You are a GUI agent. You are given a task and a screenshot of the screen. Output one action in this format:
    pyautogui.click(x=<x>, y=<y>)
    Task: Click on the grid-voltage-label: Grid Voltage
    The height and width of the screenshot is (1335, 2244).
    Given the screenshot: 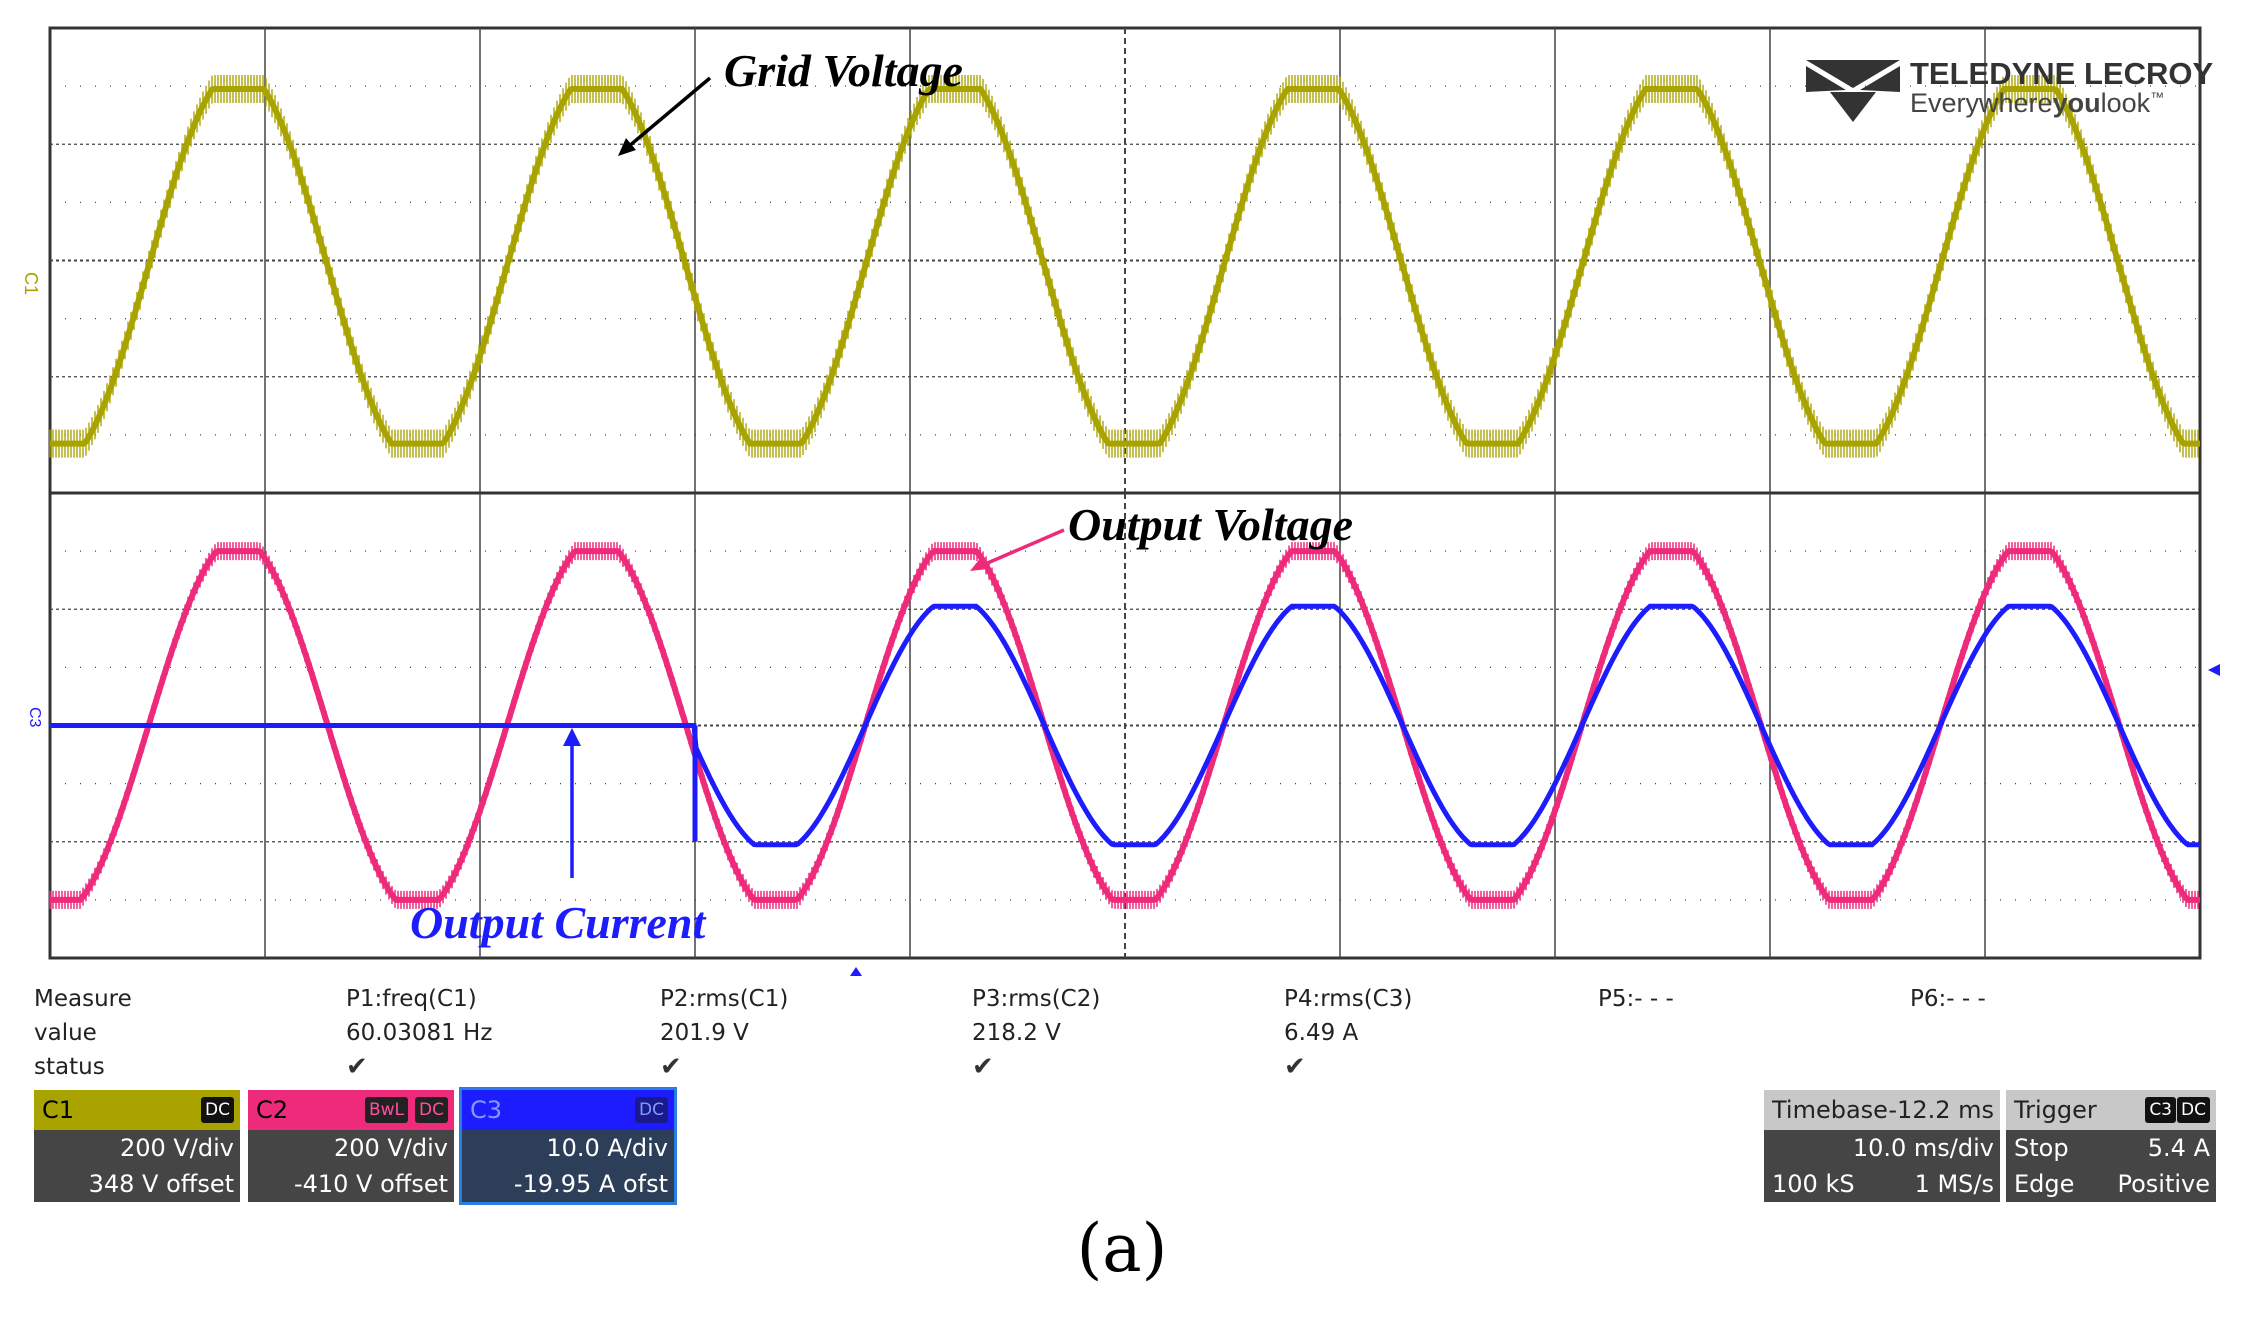 What is the action you would take?
    pyautogui.click(x=843, y=70)
    